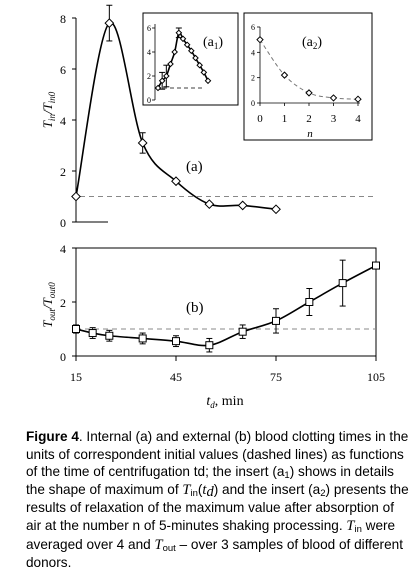 The image size is (414, 582). What do you see at coordinates (253, 78) in the screenshot?
I see `insert-a2-ytick-label: 2` at bounding box center [253, 78].